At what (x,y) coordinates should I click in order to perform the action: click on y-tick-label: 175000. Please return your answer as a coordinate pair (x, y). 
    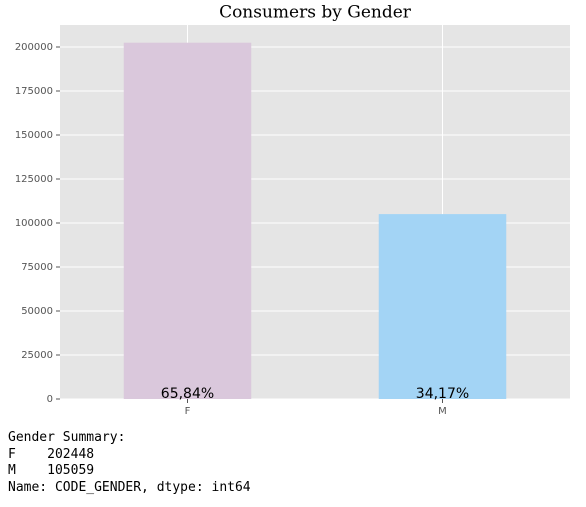
    Looking at the image, I should click on (34, 91).